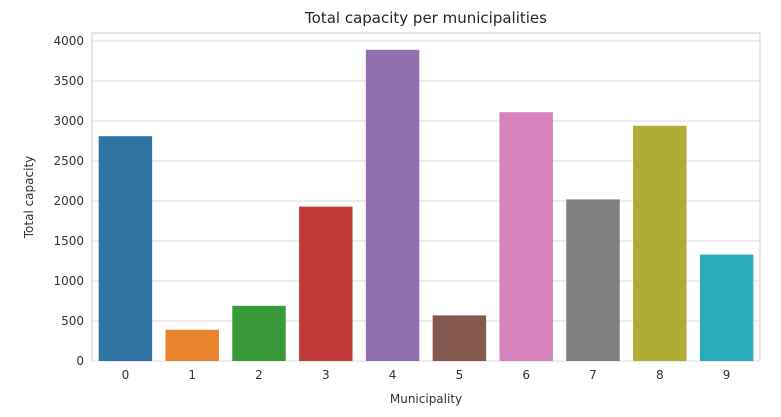 Image resolution: width=781 pixels, height=417 pixels. Describe the element at coordinates (393, 375) in the screenshot. I see `x-tick-label: 4` at that location.